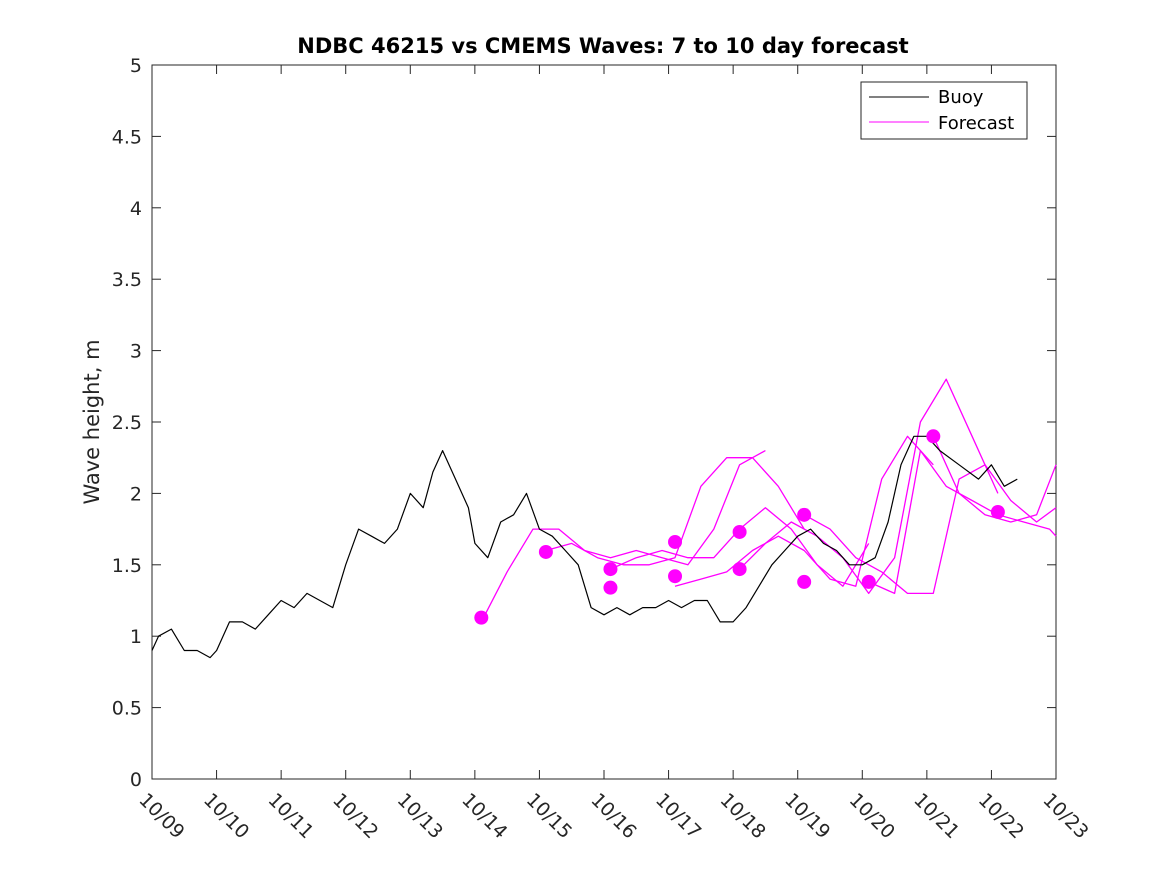 This screenshot has width=1167, height=875. Describe the element at coordinates (127, 280) in the screenshot. I see `y-tick-label: 3.5` at that location.